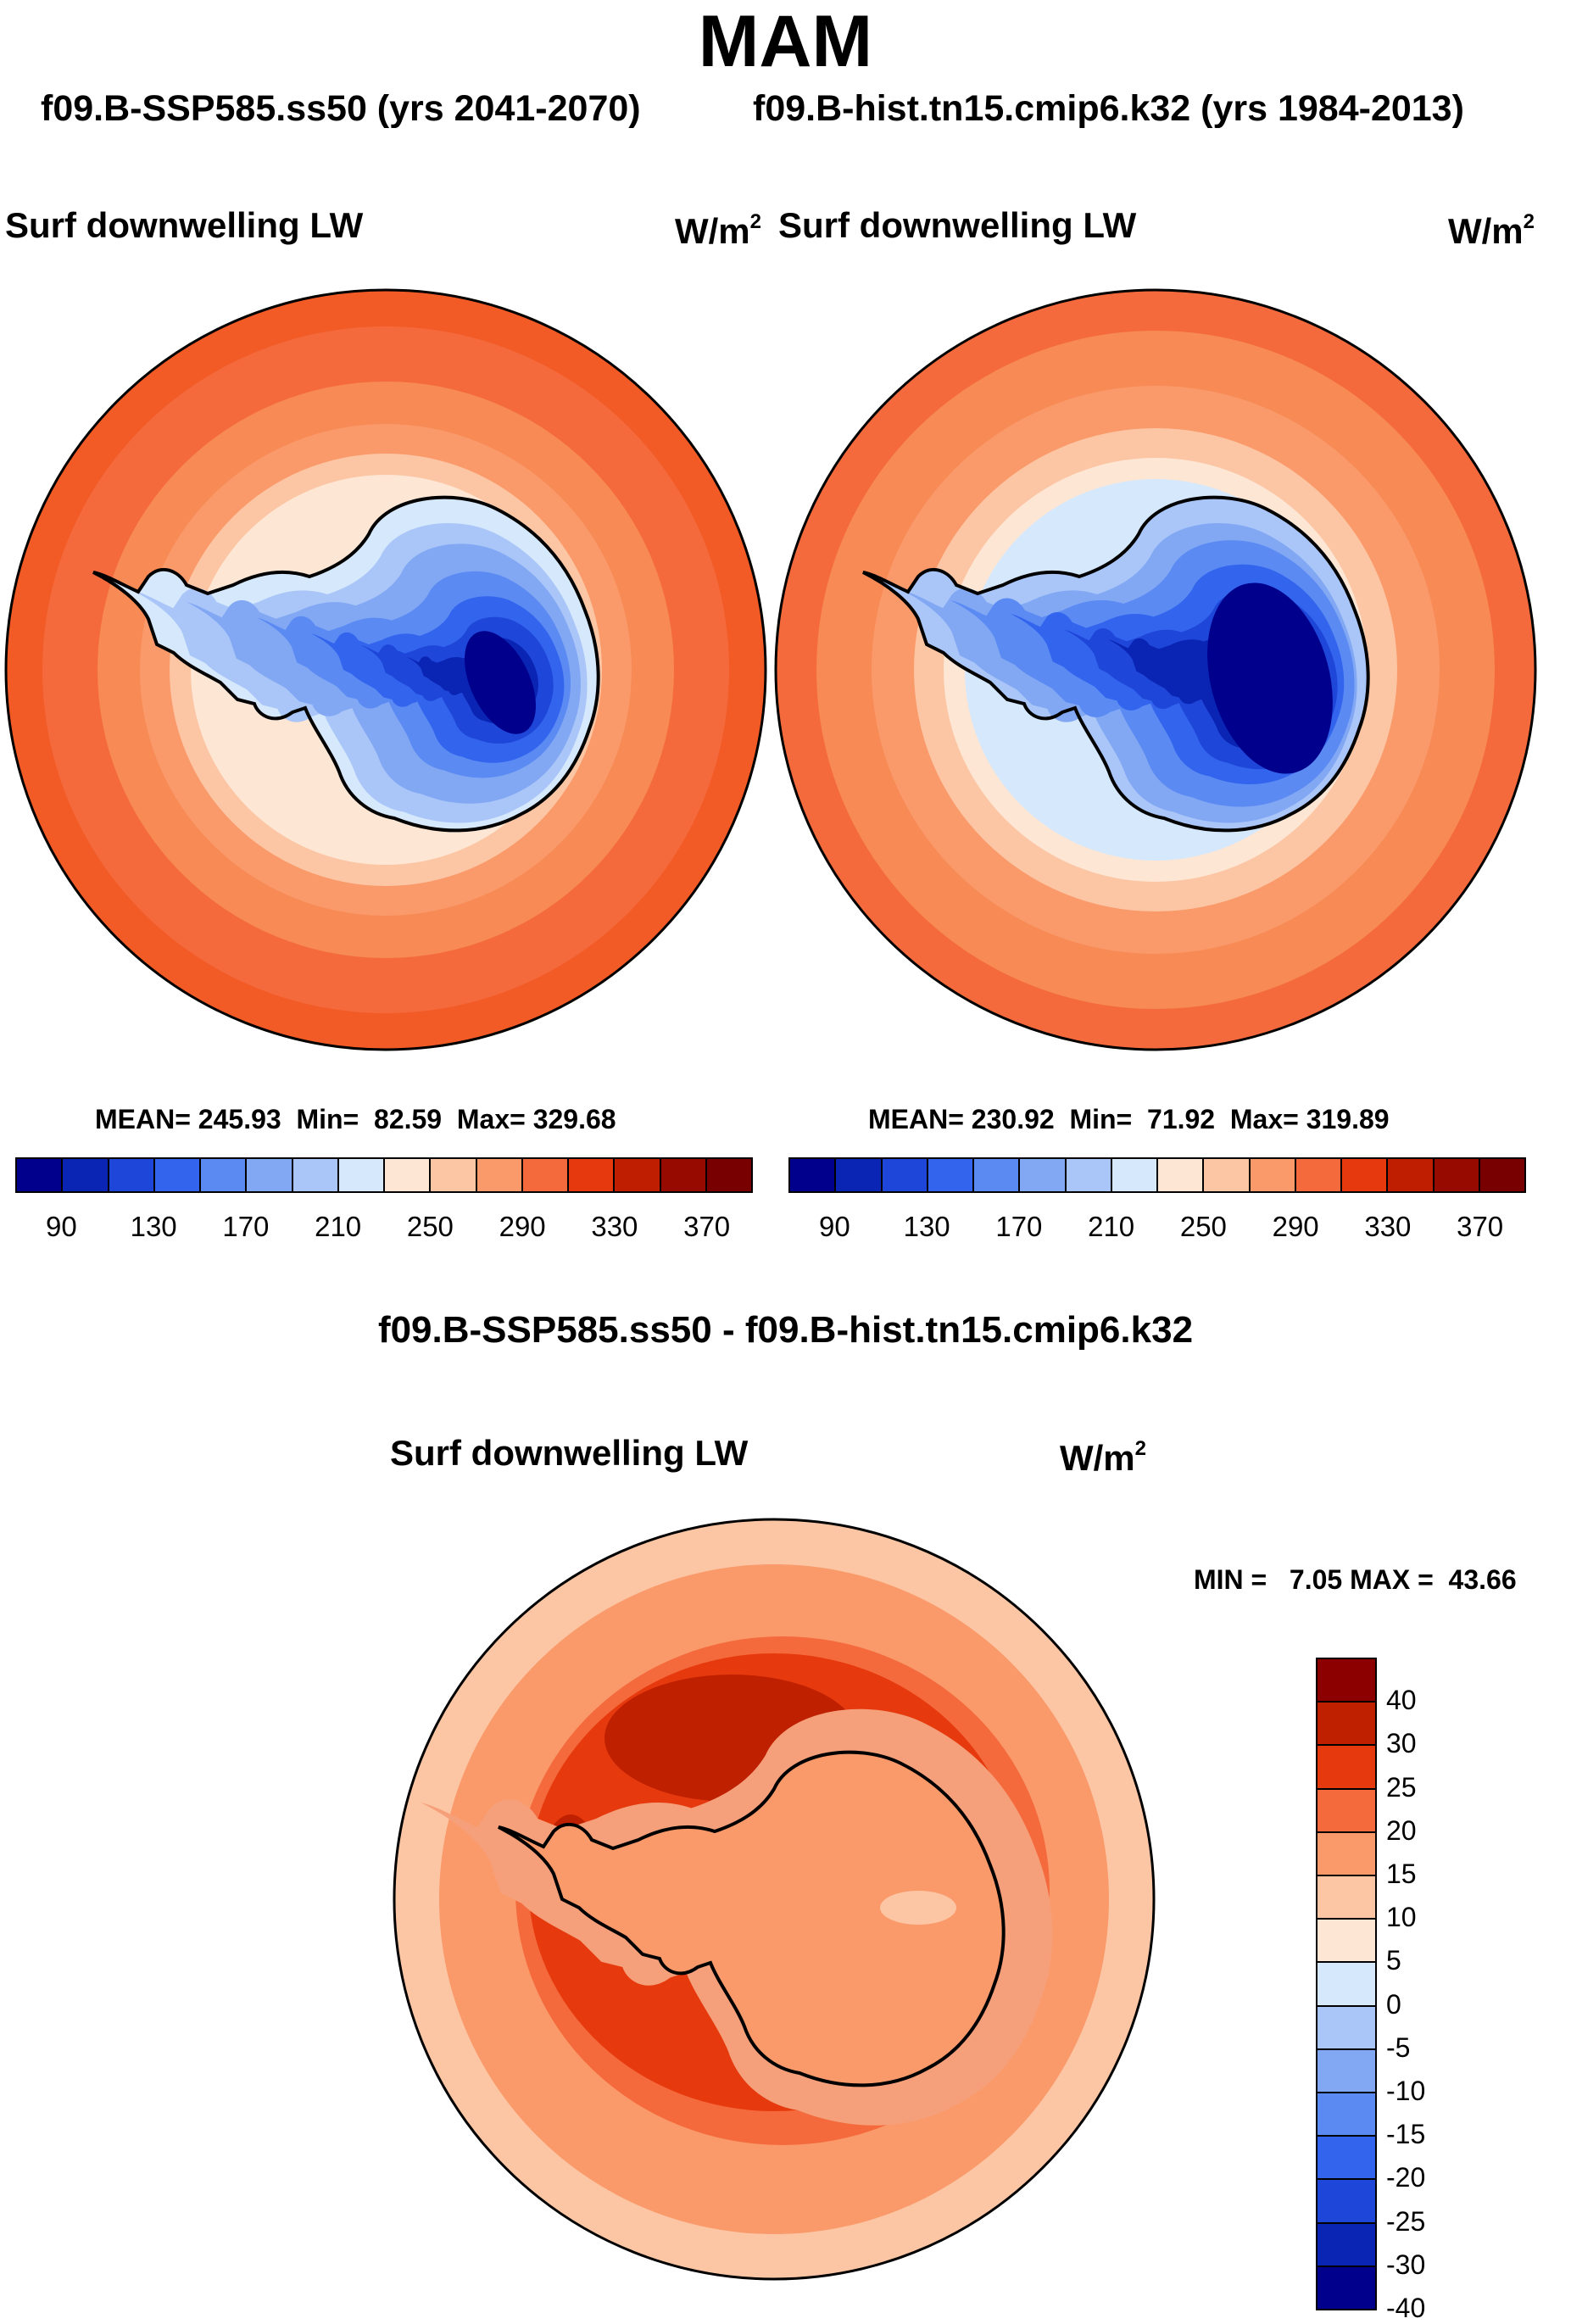 This screenshot has width=1571, height=2324. What do you see at coordinates (1406, 2221) in the screenshot?
I see `diff-colorbar-tick-label: -25` at bounding box center [1406, 2221].